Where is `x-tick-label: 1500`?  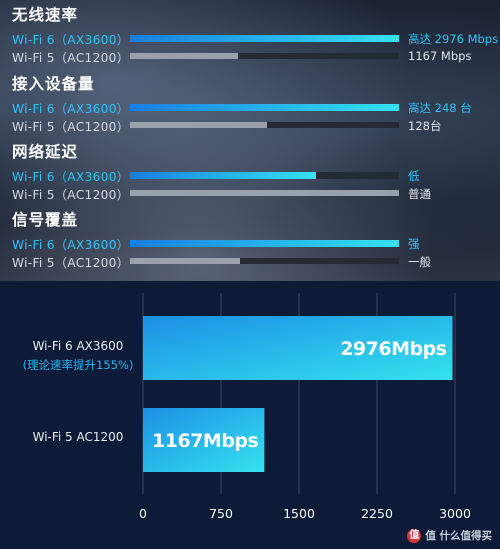
x-tick-label: 1500 is located at coordinates (299, 513).